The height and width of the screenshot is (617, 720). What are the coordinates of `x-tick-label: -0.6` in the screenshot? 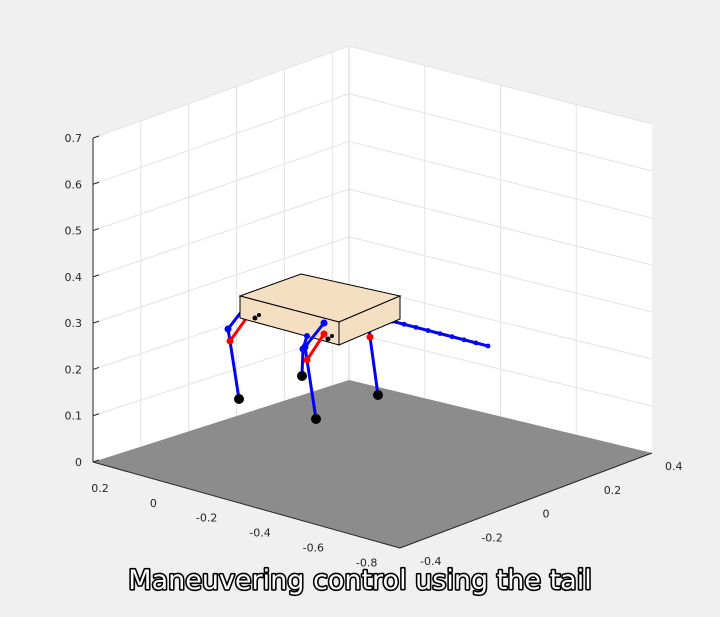 It's located at (313, 547).